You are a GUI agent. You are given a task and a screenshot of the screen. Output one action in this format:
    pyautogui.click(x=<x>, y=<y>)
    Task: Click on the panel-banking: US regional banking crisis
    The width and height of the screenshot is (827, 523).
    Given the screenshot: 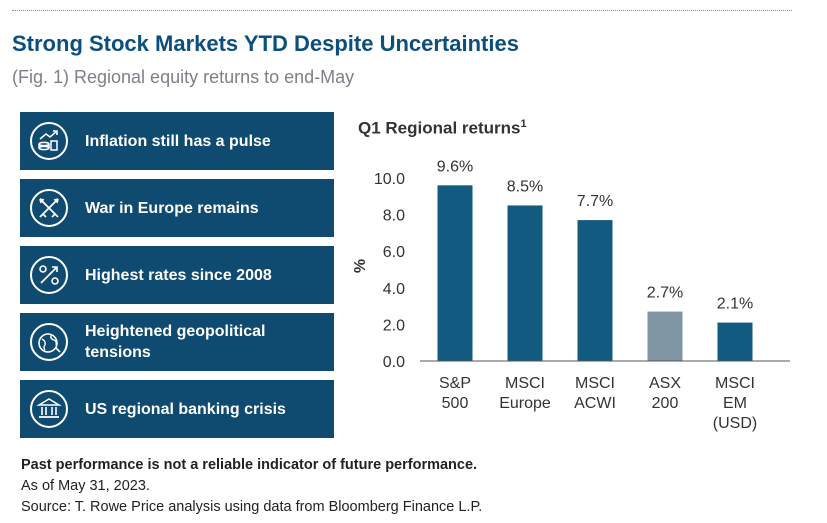 What is the action you would take?
    pyautogui.click(x=177, y=409)
    